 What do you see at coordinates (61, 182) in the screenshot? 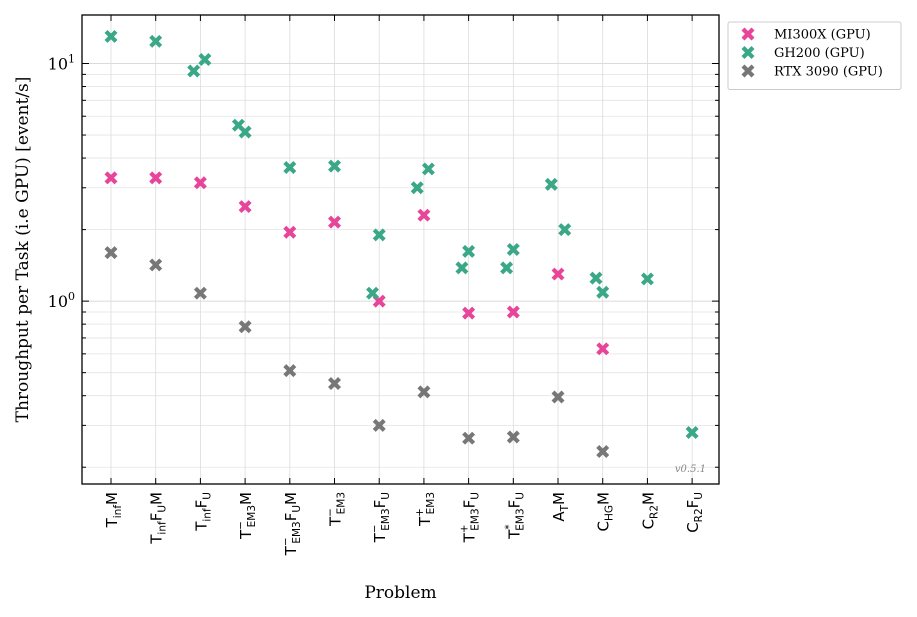
I see `y-tick-labels: 10⁰ 10¹` at bounding box center [61, 182].